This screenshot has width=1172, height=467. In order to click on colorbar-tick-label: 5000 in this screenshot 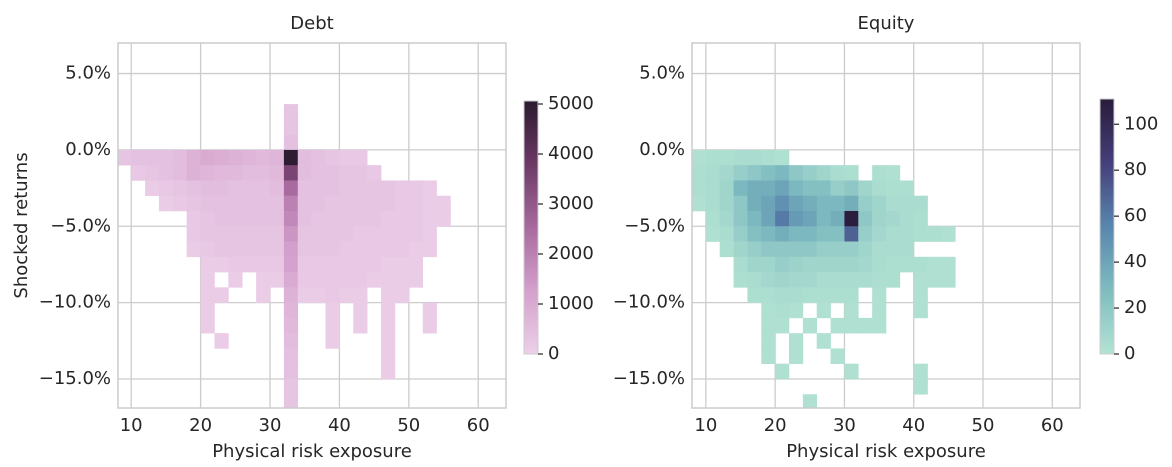, I will do `click(571, 103)`.